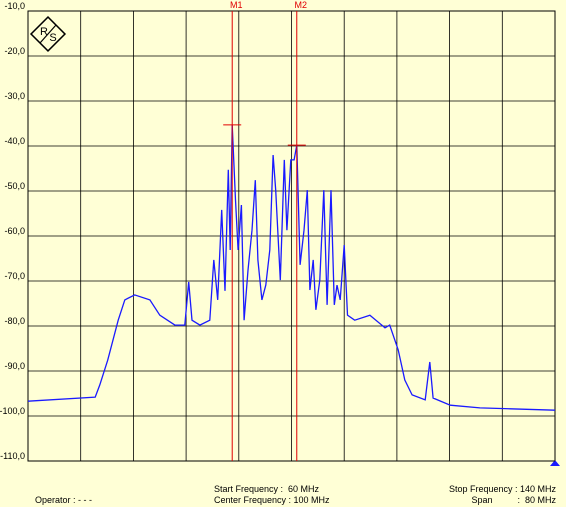 Image resolution: width=566 pixels, height=507 pixels. What do you see at coordinates (63, 500) in the screenshot?
I see `info-operator: Operator : - - -` at bounding box center [63, 500].